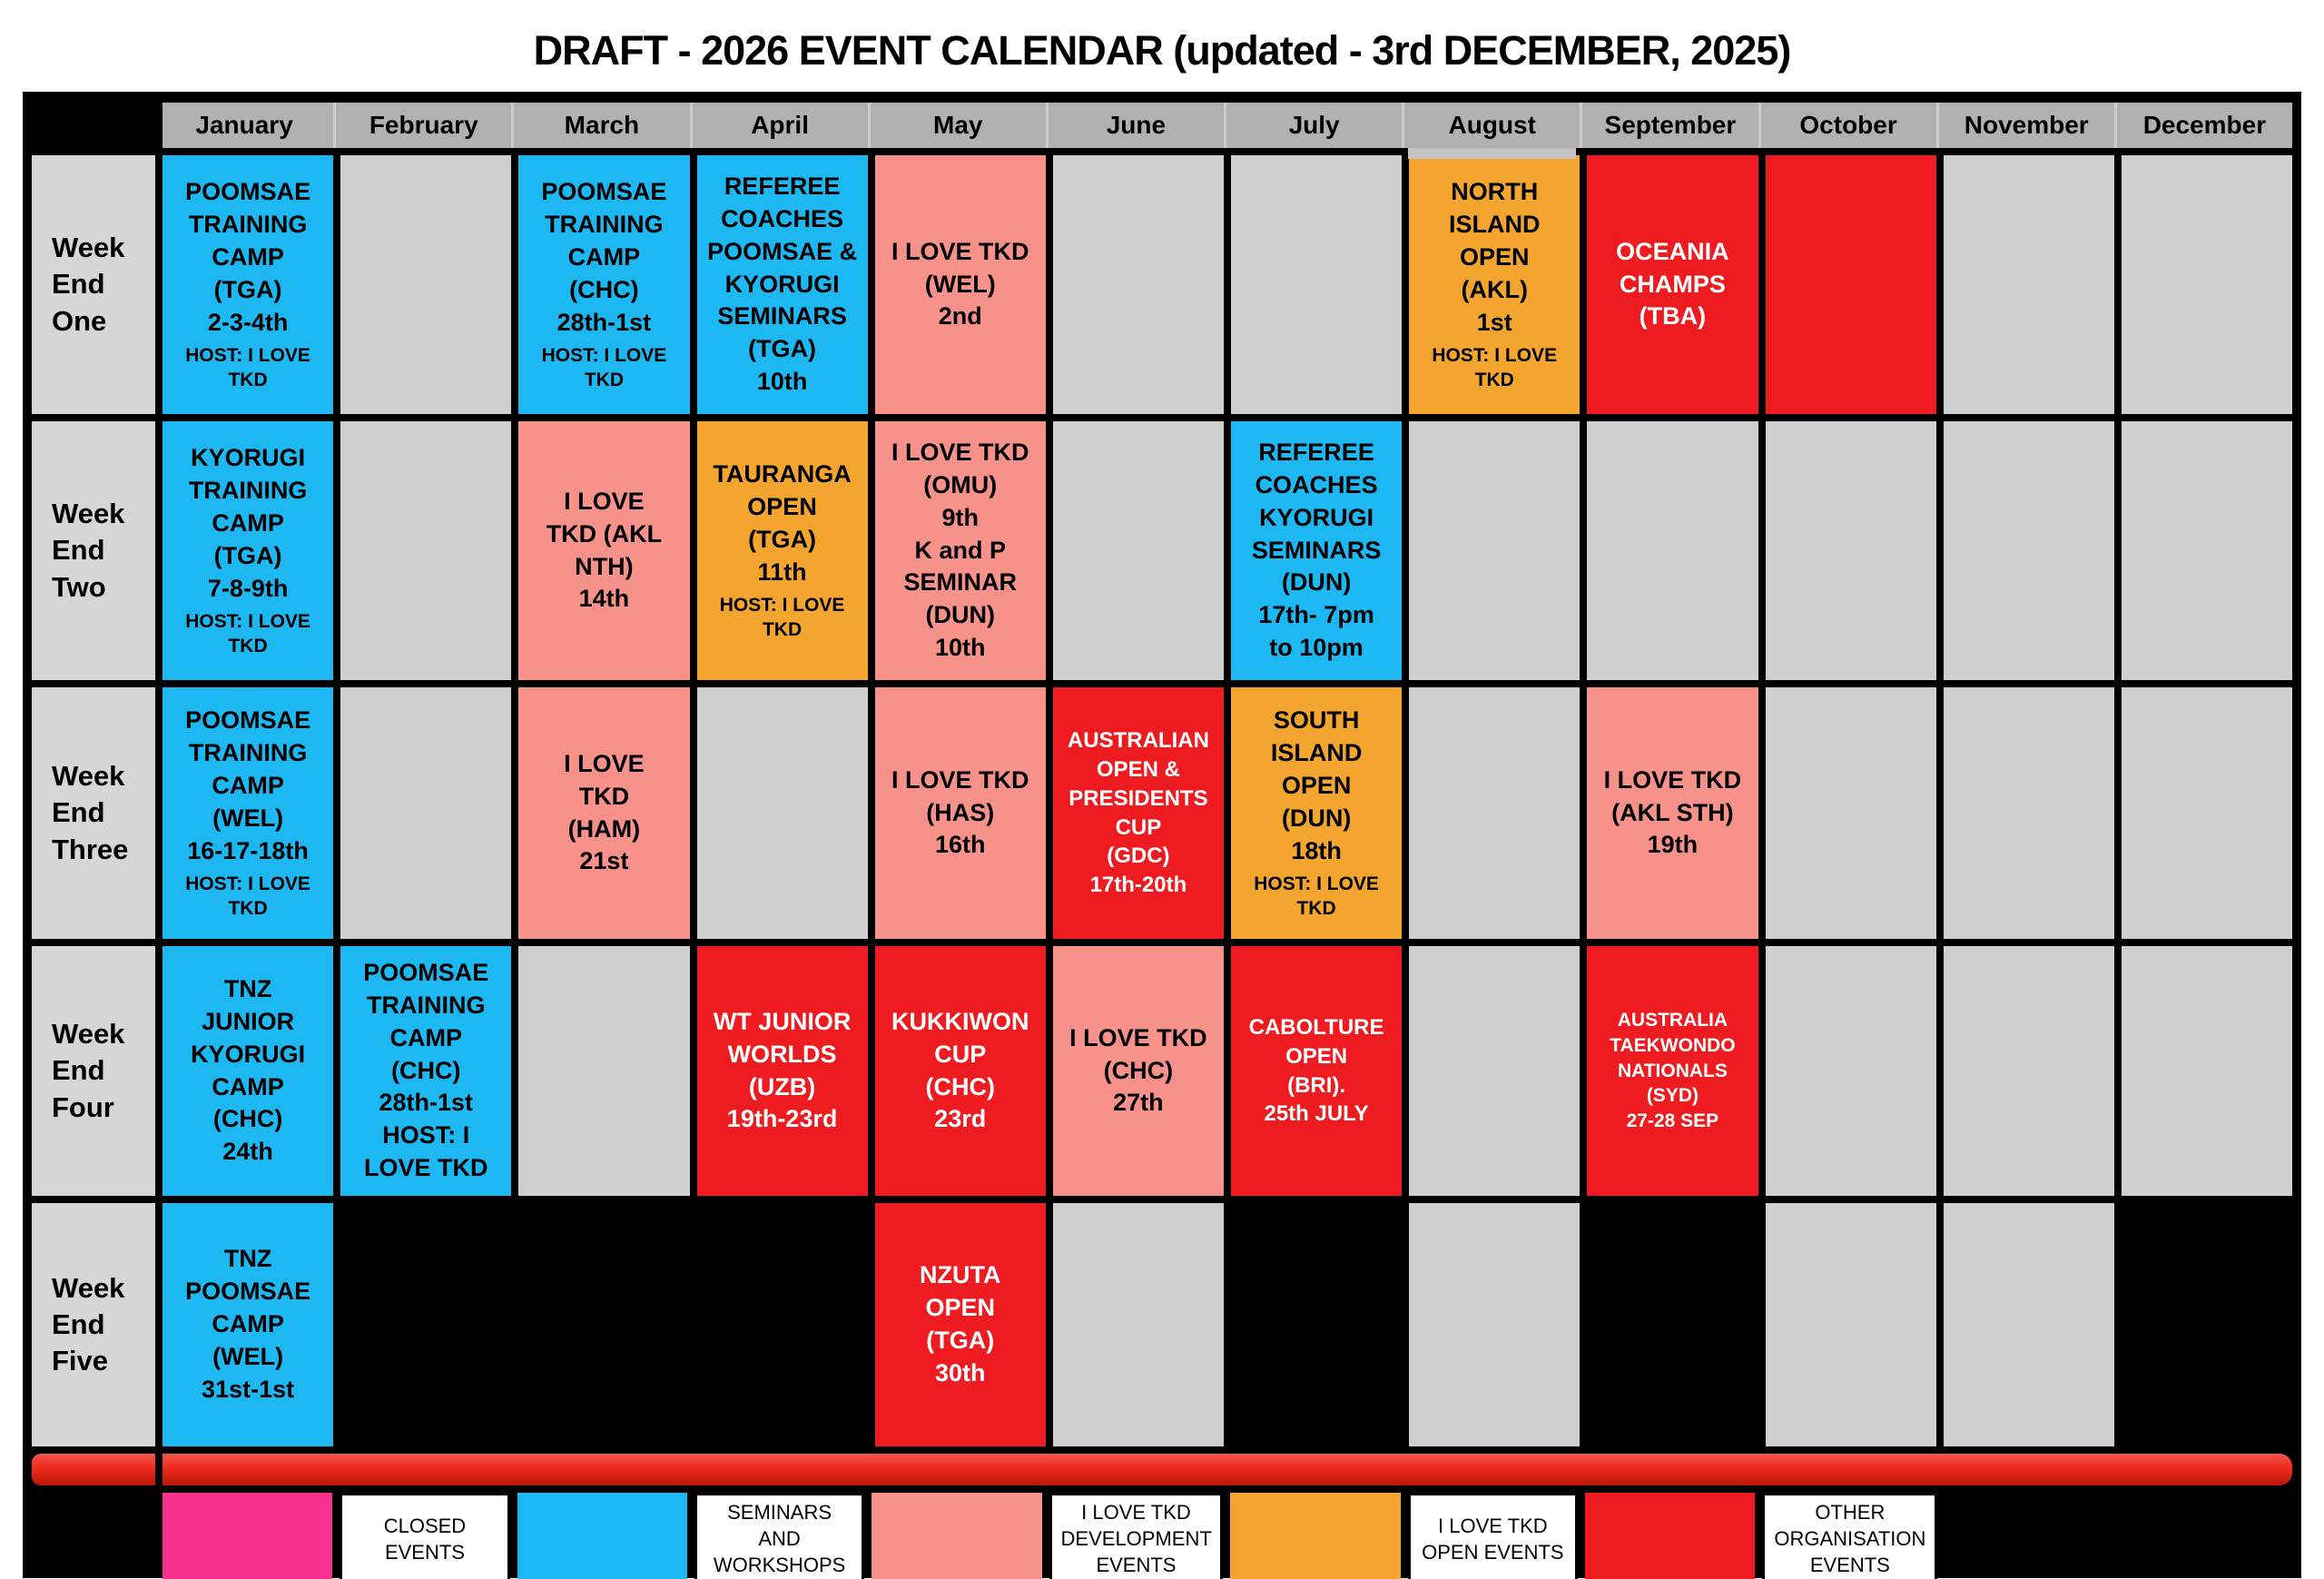 Image resolution: width=2324 pixels, height=1579 pixels. Describe the element at coordinates (604, 550) in the screenshot. I see `event-text: I LOVE TKD (AKL NTH) 14th` at that location.